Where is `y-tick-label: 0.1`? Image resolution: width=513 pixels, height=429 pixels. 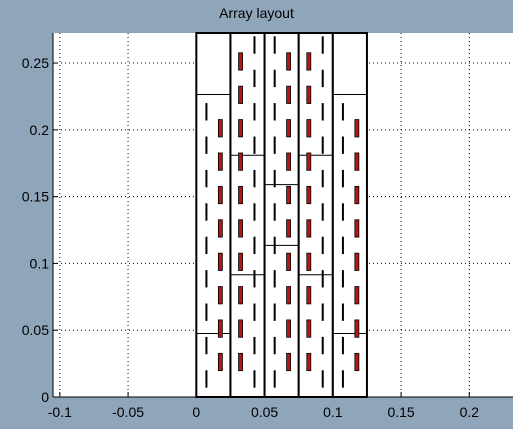 y-tick-label: 0.1 is located at coordinates (40, 263).